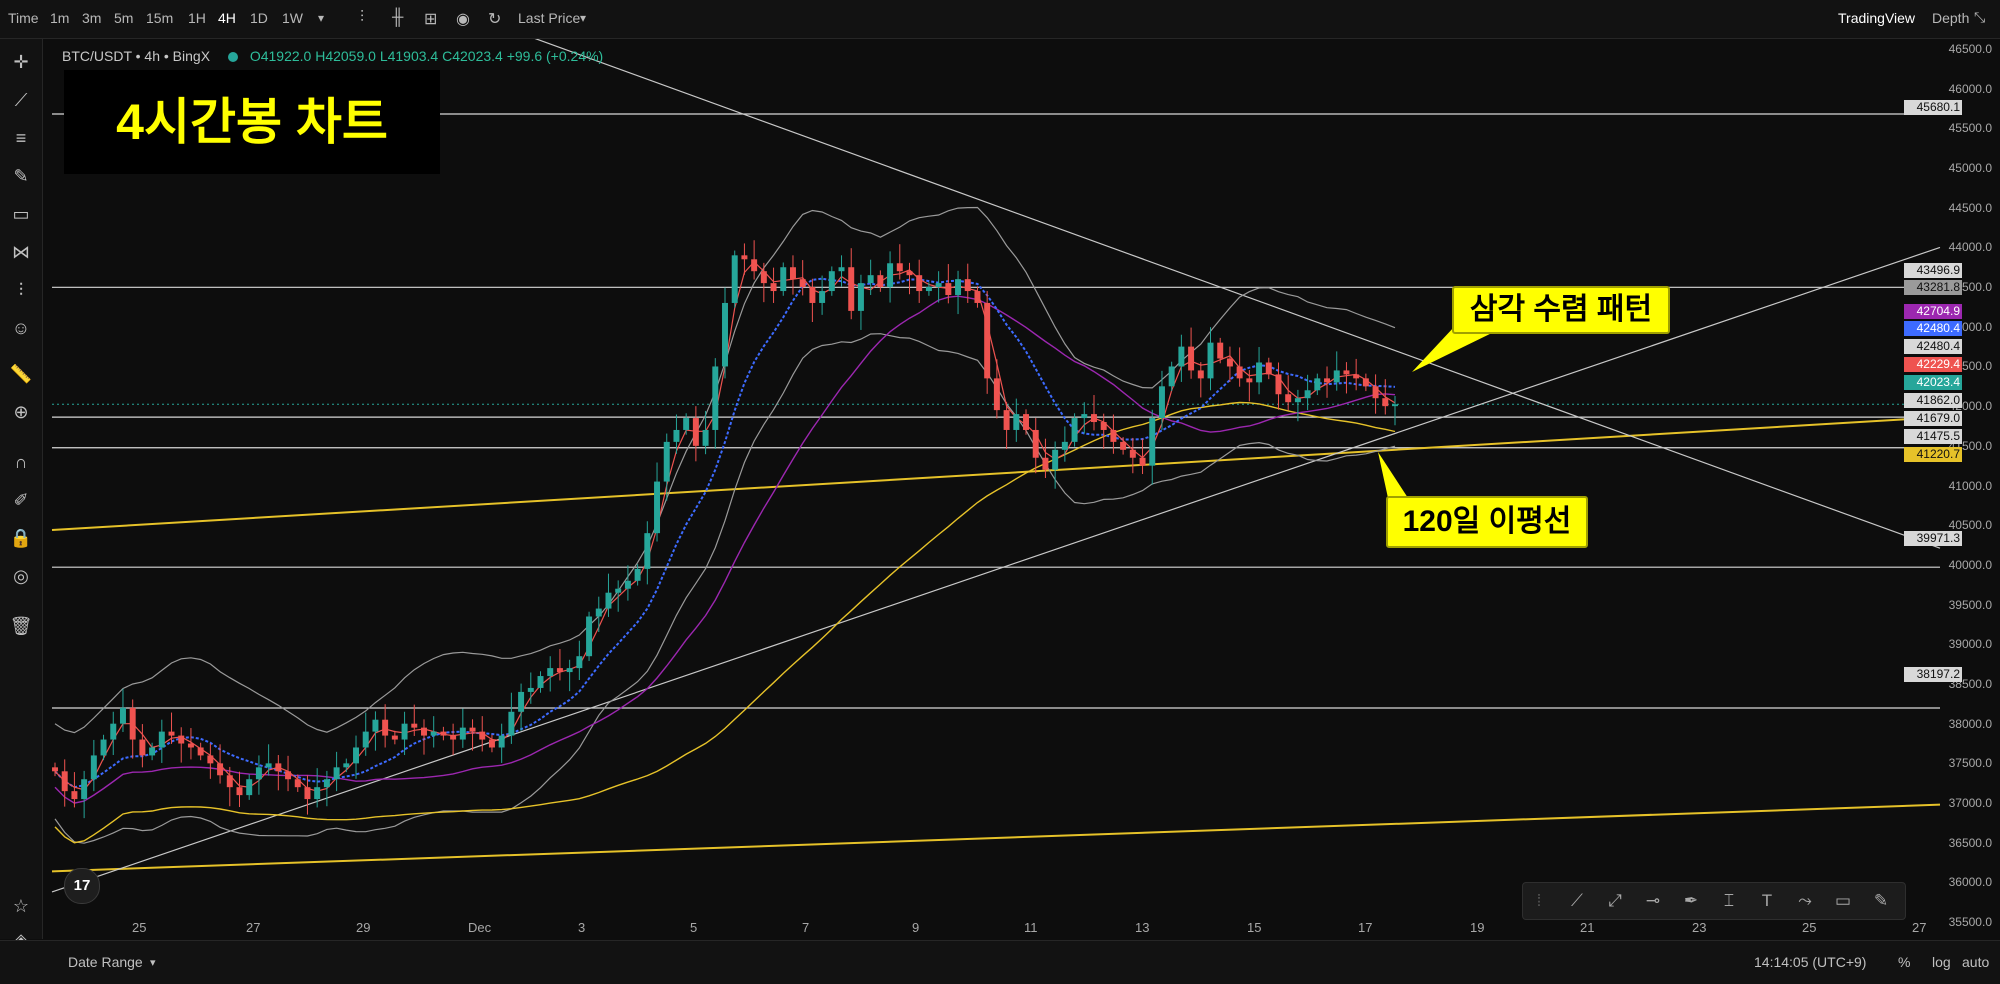  What do you see at coordinates (21, 176) in the screenshot?
I see `brush-icon: ✎` at bounding box center [21, 176].